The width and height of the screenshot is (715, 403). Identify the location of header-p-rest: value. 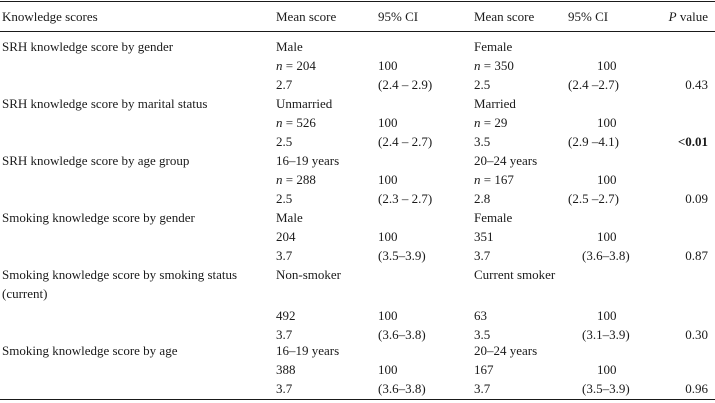
(692, 16).